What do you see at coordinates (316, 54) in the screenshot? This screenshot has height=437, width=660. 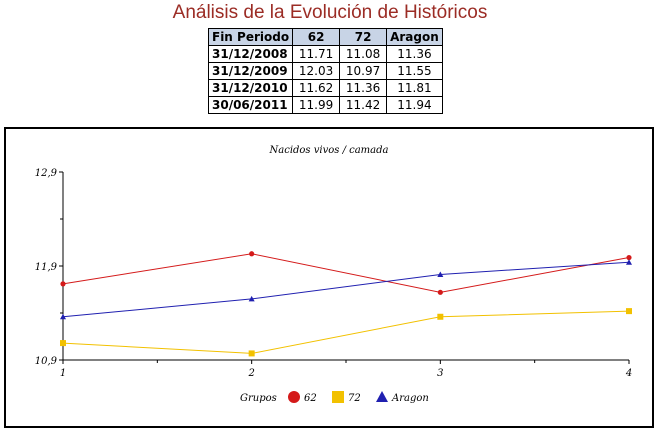 I see `table-cell: 11.71` at bounding box center [316, 54].